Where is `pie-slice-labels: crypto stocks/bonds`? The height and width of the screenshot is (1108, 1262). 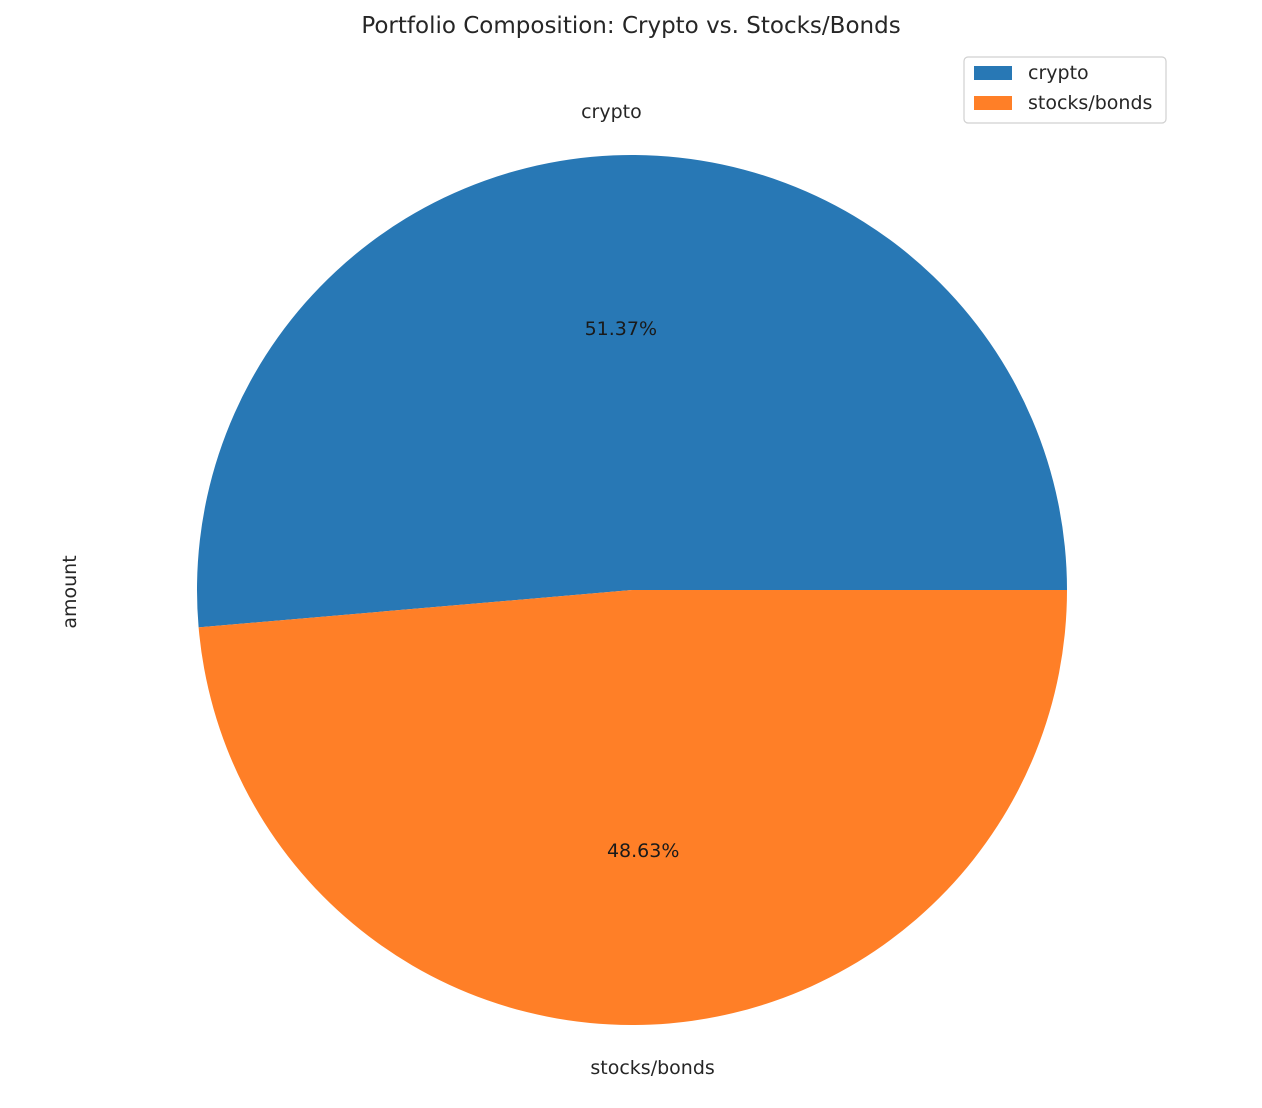 pie-slice-labels: crypto stocks/bonds is located at coordinates (648, 590).